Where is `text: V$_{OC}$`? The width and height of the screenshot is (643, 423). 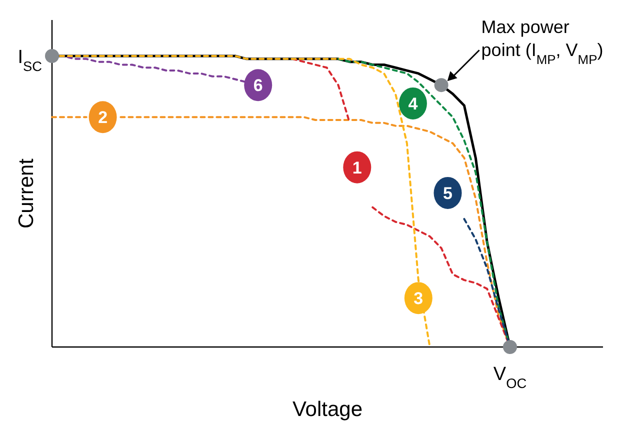 text: V$_{OC}$ is located at coordinates (510, 377).